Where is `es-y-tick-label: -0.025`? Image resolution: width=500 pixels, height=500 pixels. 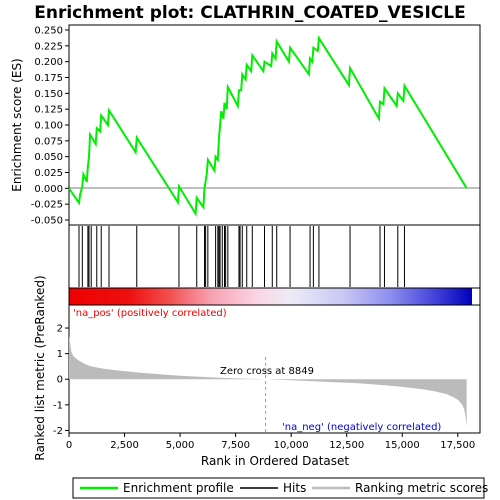
es-y-tick-label: -0.025 is located at coordinates (47, 205).